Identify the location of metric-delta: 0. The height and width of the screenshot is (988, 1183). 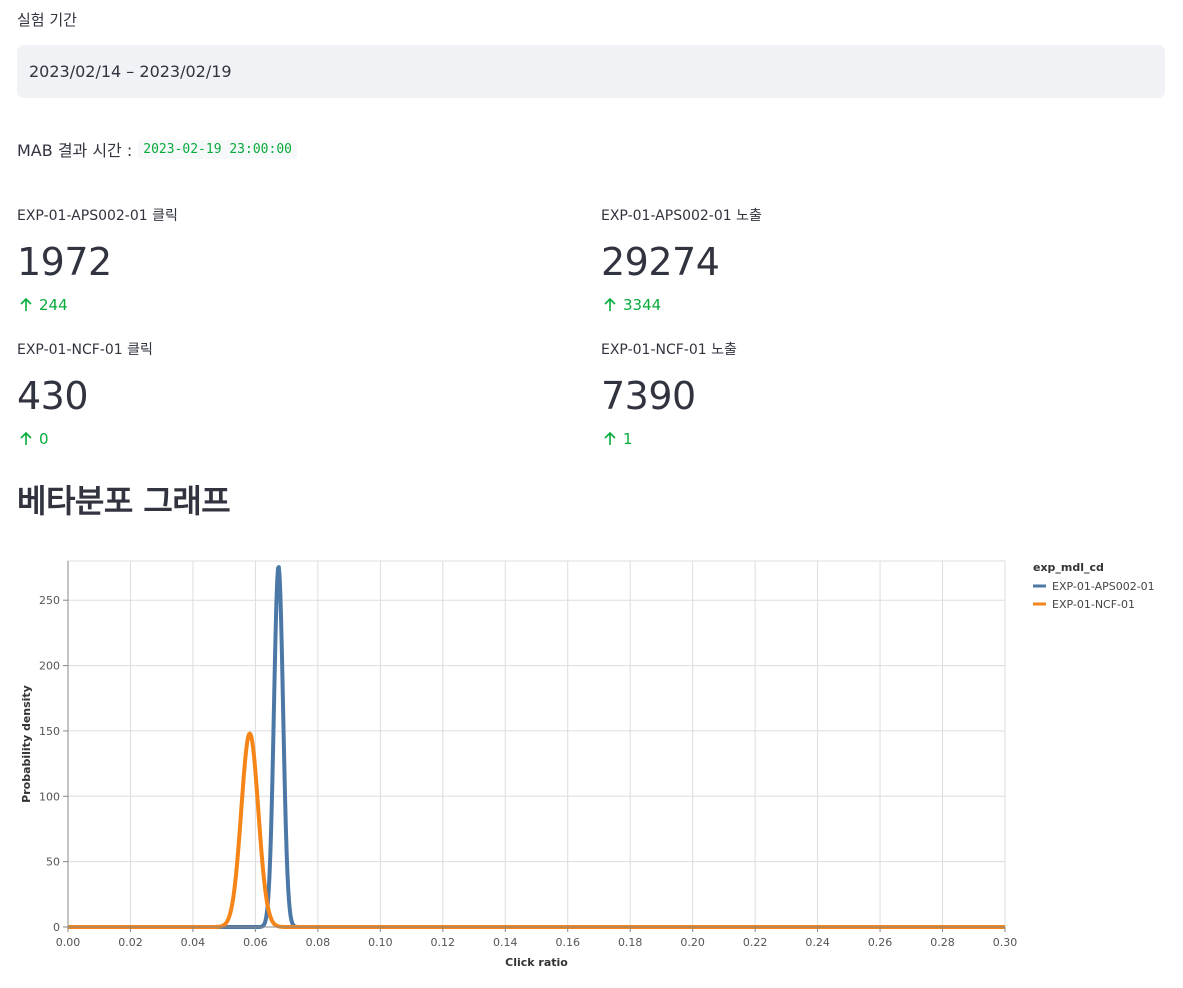
(297, 439).